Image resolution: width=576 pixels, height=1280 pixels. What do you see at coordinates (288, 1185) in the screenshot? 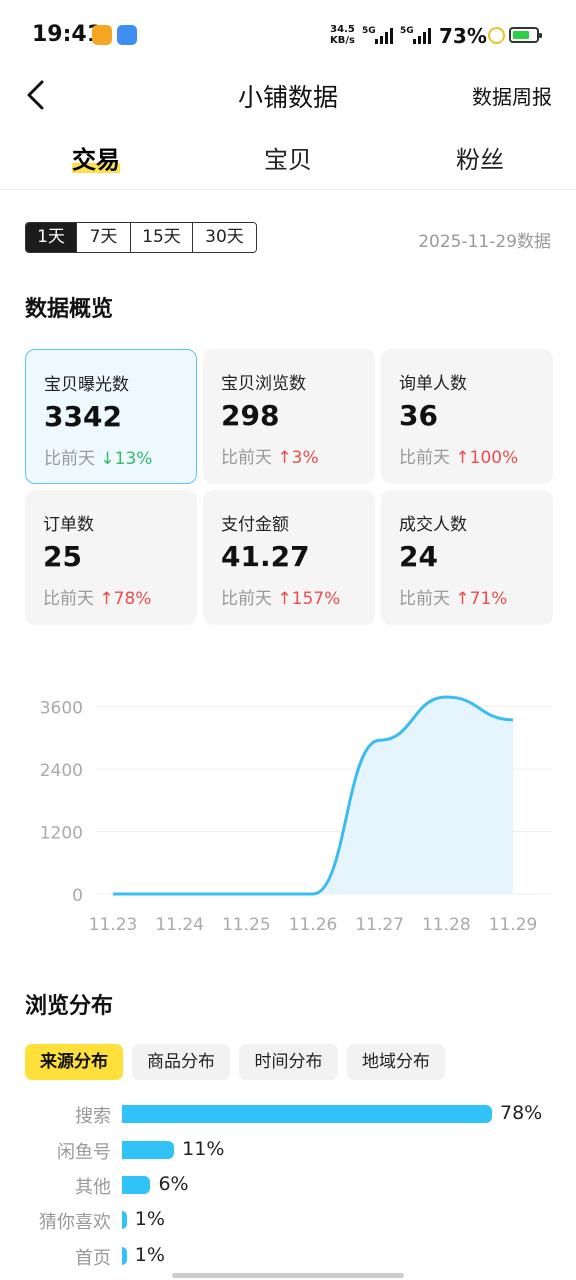
I see `distribution-row: 其他 6%` at bounding box center [288, 1185].